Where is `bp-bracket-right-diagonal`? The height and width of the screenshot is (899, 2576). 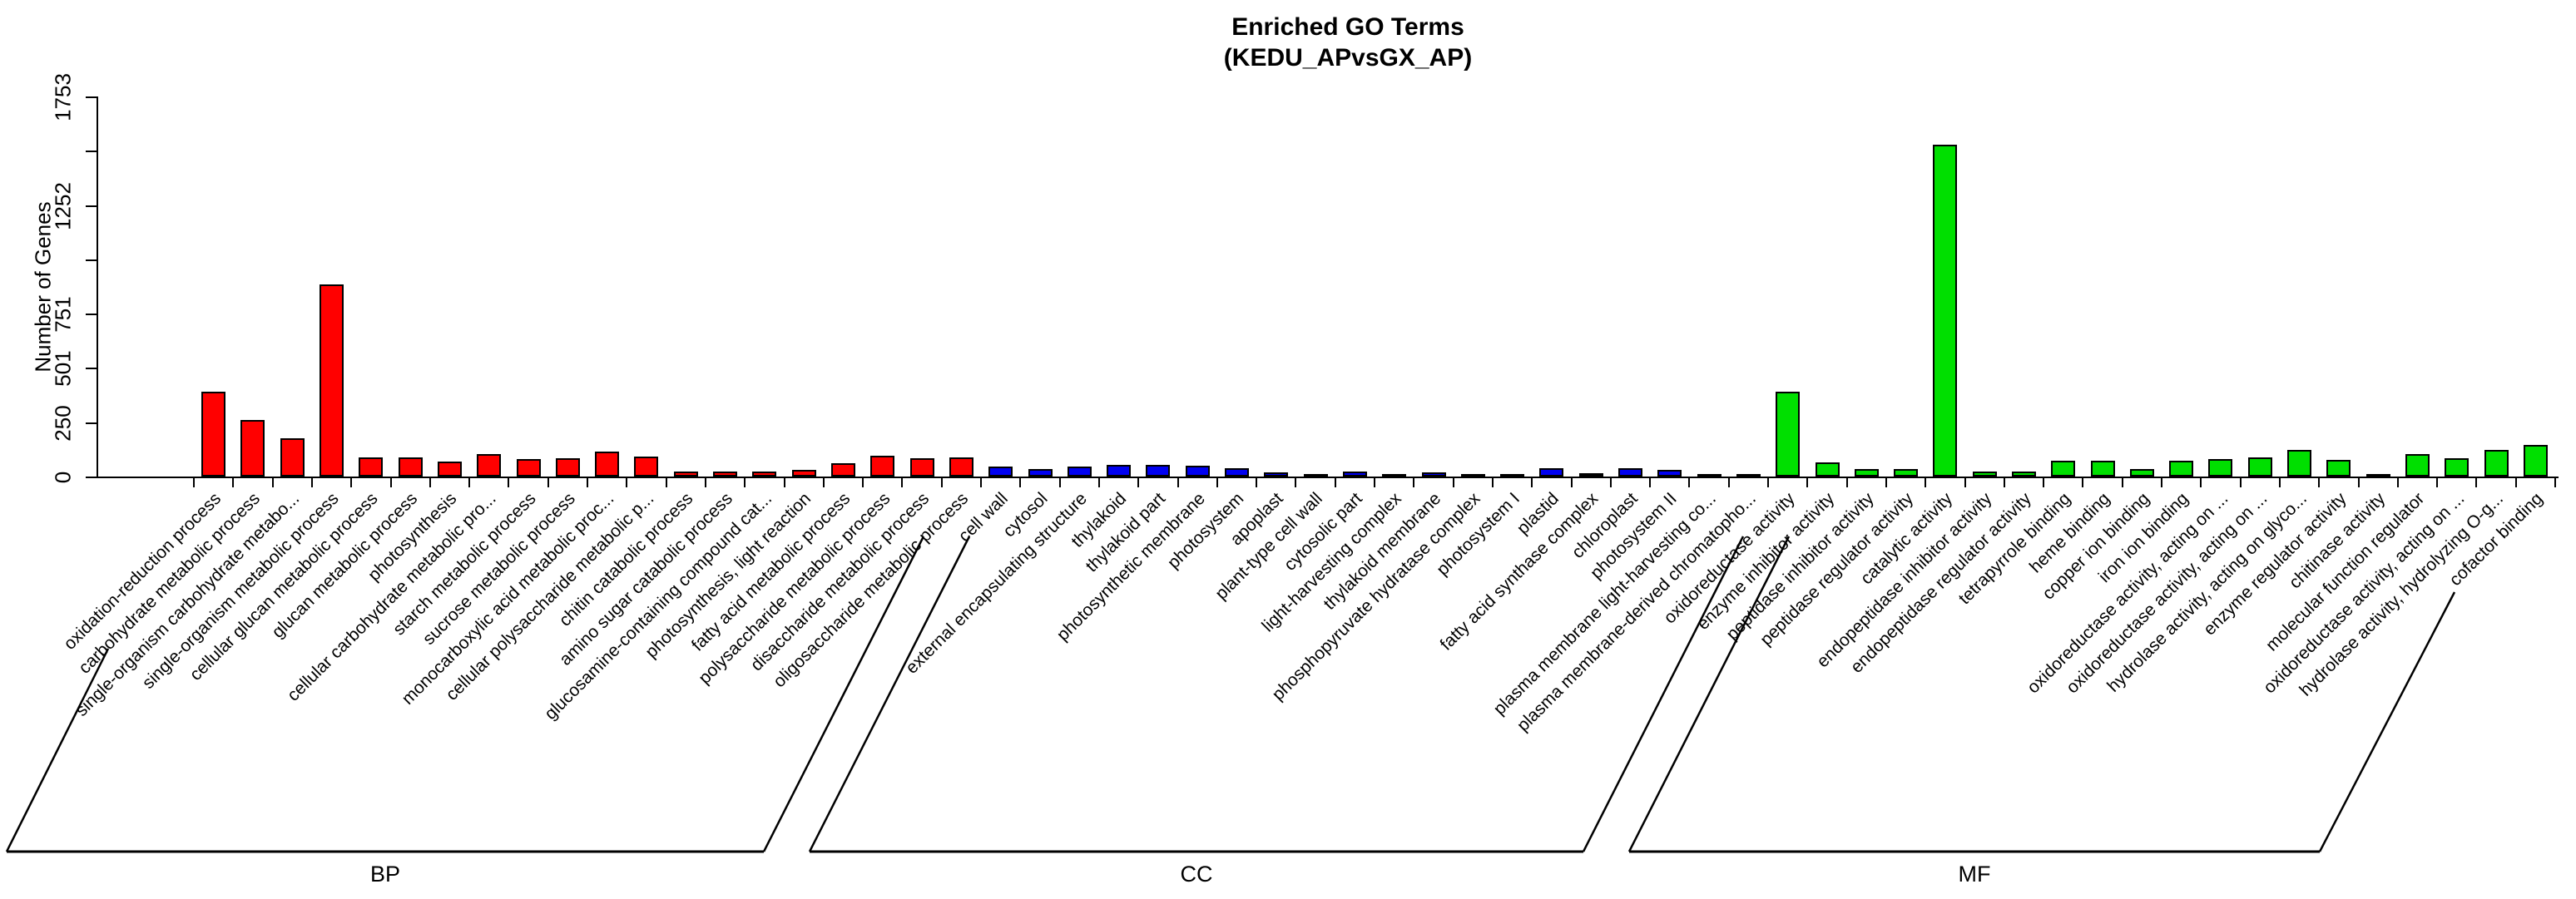
bp-bracket-right-diagonal is located at coordinates (844, 694).